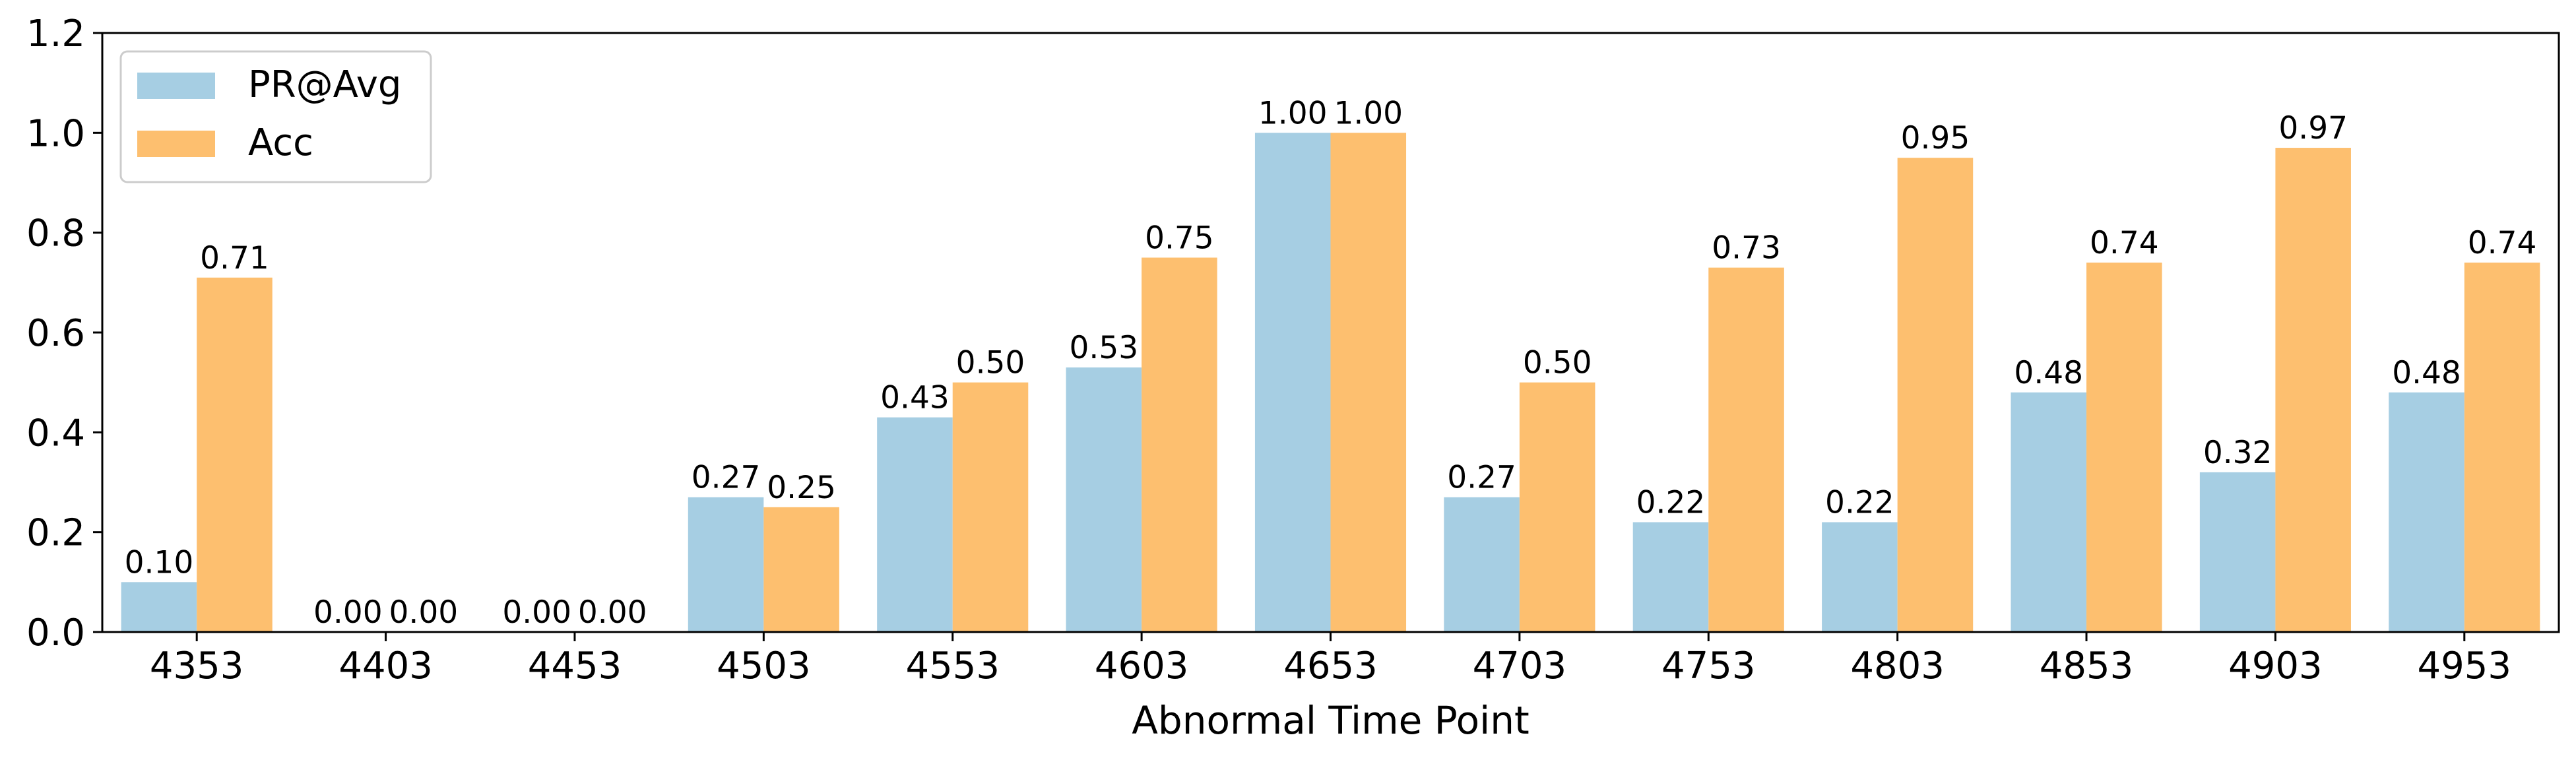 The width and height of the screenshot is (2576, 760). Describe the element at coordinates (55, 333) in the screenshot. I see `y-tick-label: 0.6` at that location.